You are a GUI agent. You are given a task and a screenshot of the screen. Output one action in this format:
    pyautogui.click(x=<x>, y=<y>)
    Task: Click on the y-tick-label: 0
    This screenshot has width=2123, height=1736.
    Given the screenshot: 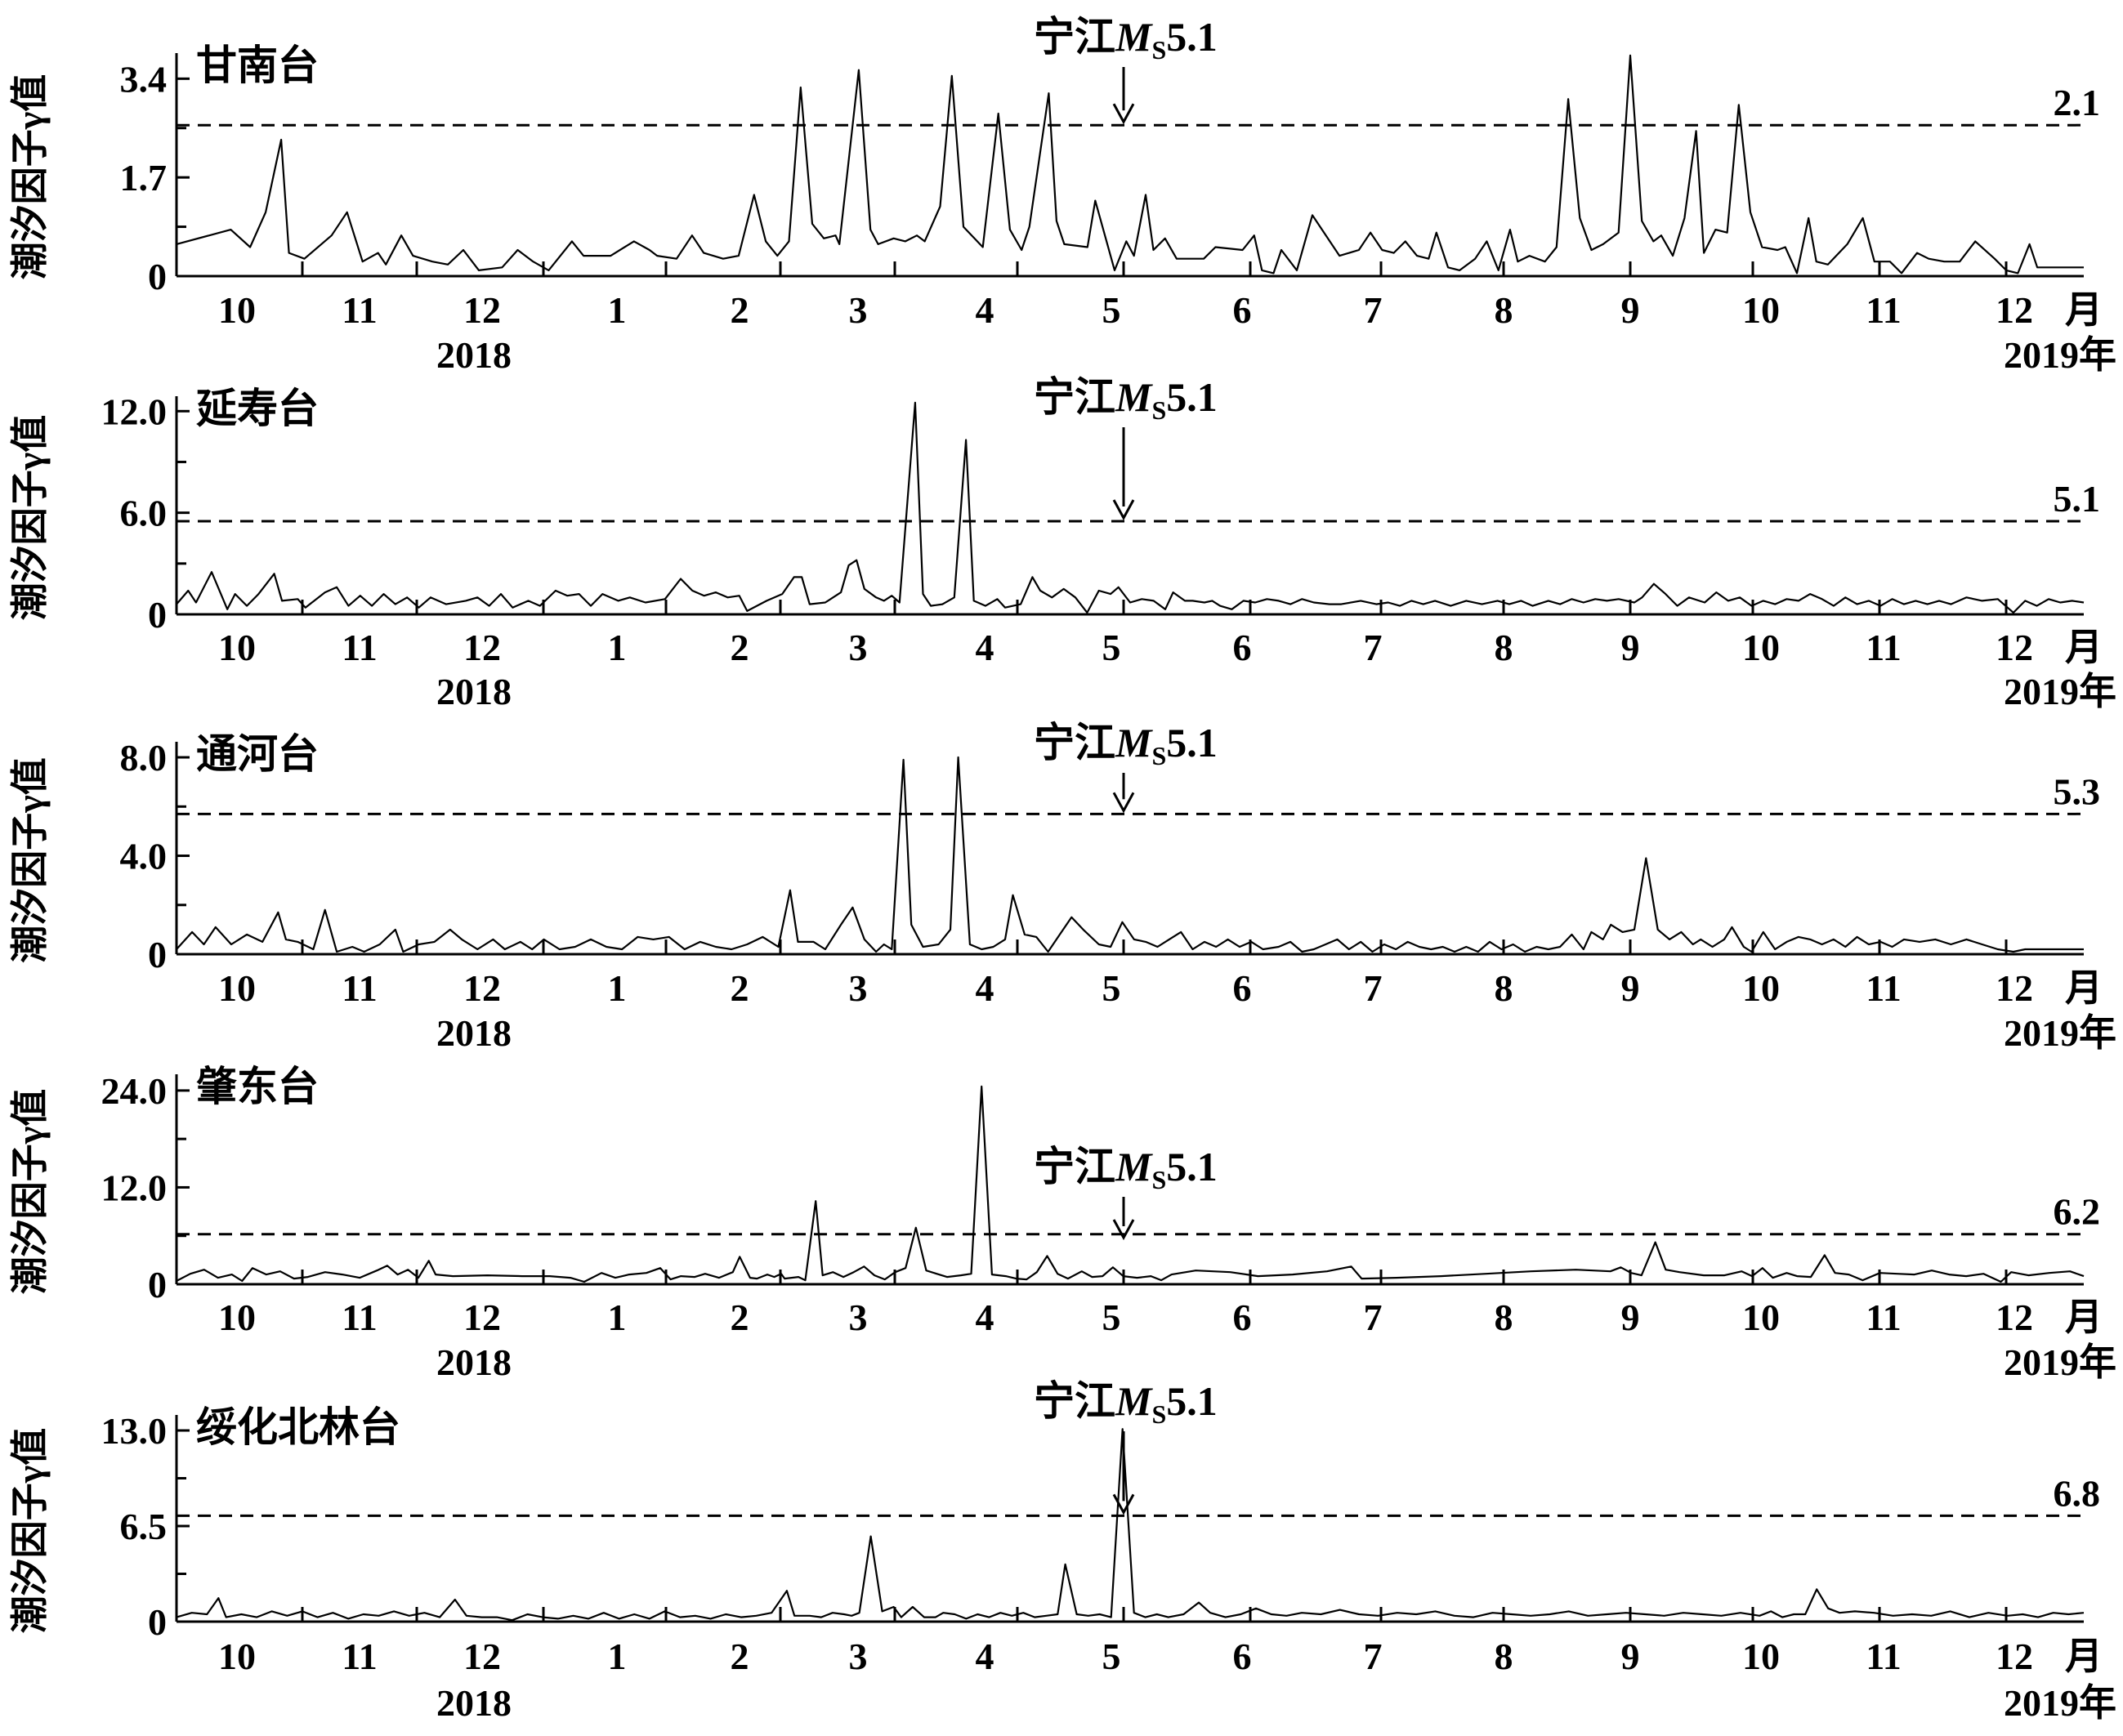 What is the action you would take?
    pyautogui.click(x=157, y=277)
    